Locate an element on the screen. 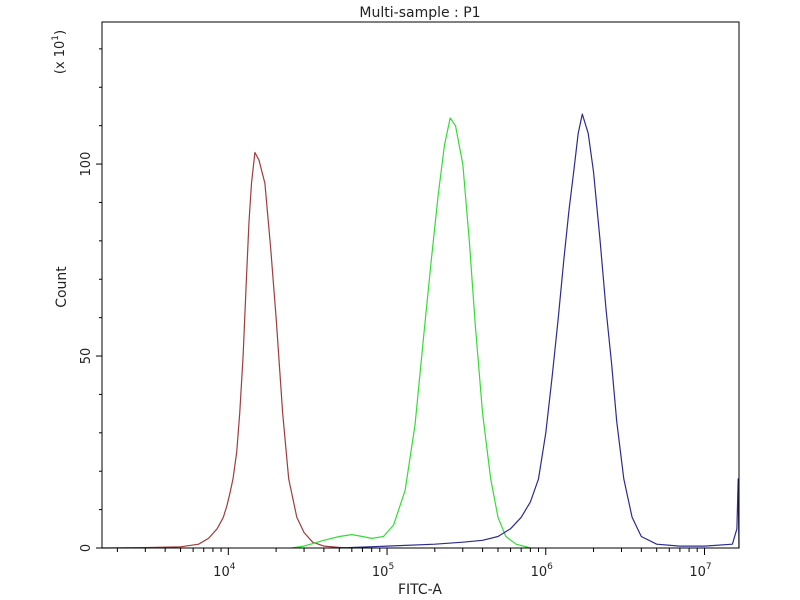 This screenshot has height=600, width=800. x-axis-label: FITC-A is located at coordinates (420, 590).